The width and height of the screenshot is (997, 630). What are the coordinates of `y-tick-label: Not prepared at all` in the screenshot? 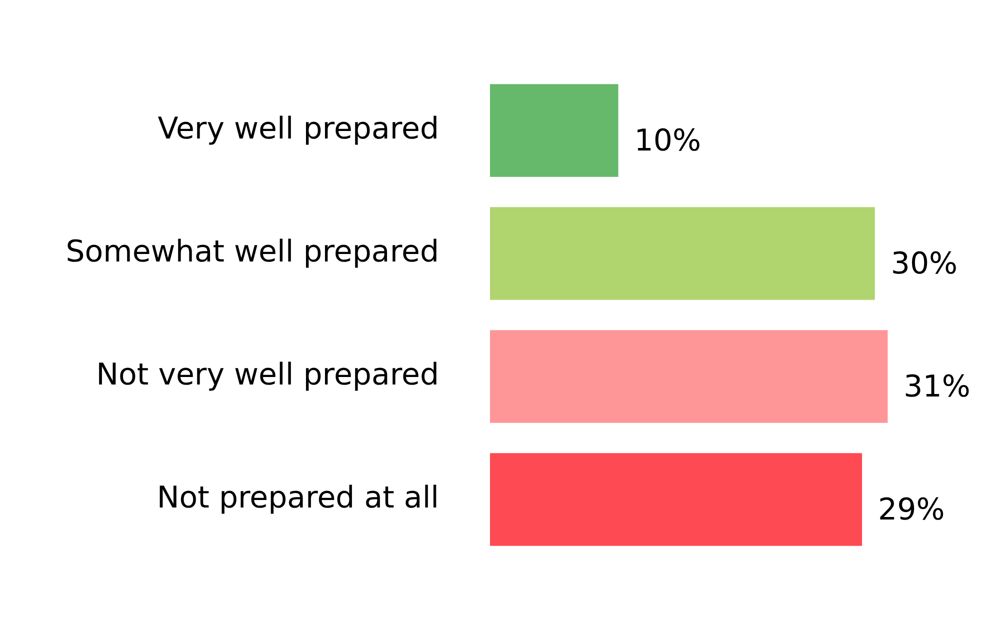 It's located at (297, 498).